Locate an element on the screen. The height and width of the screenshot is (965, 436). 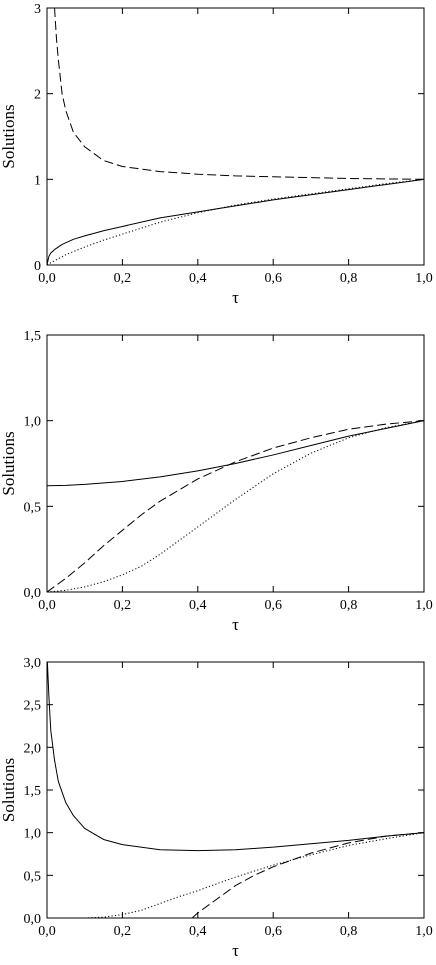
y-tick-label: 3 is located at coordinates (37, 9).